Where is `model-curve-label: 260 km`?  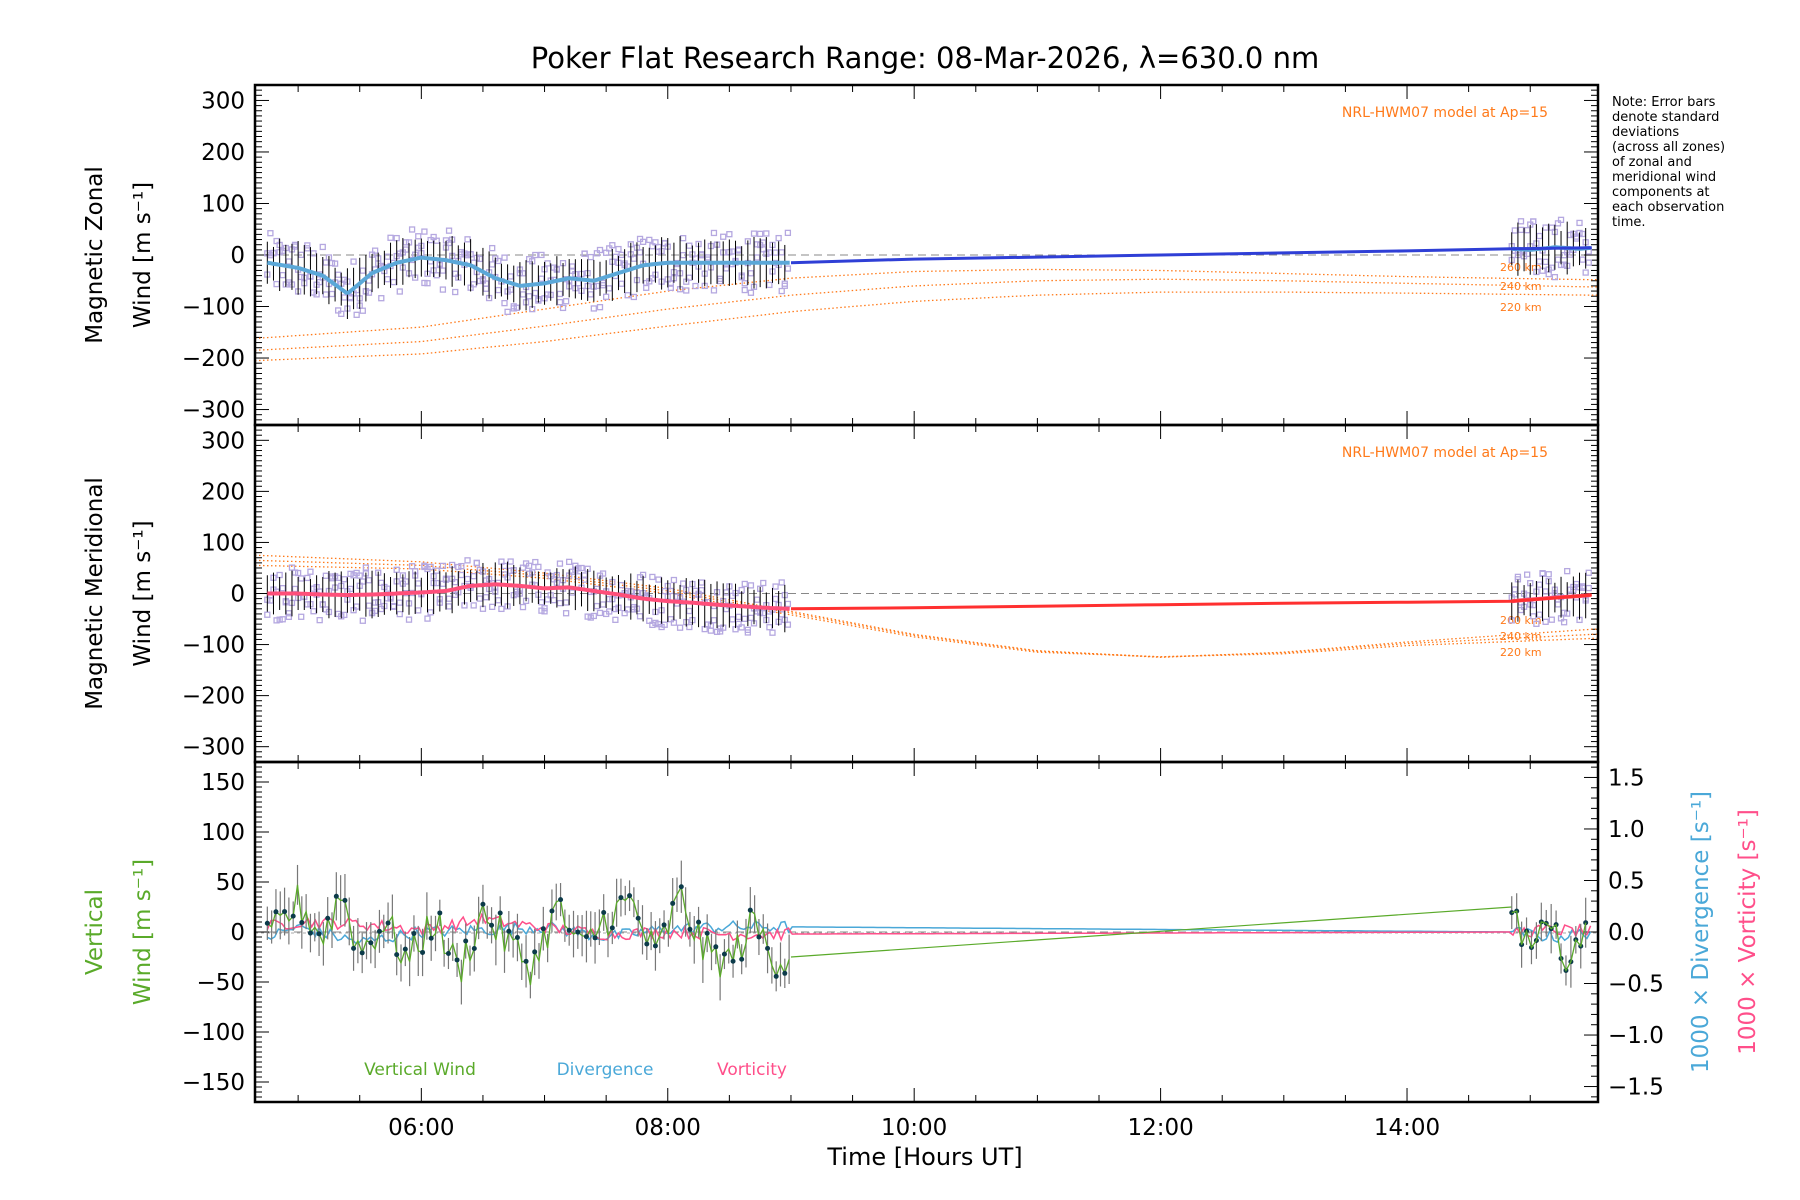
model-curve-label: 260 km is located at coordinates (1521, 267).